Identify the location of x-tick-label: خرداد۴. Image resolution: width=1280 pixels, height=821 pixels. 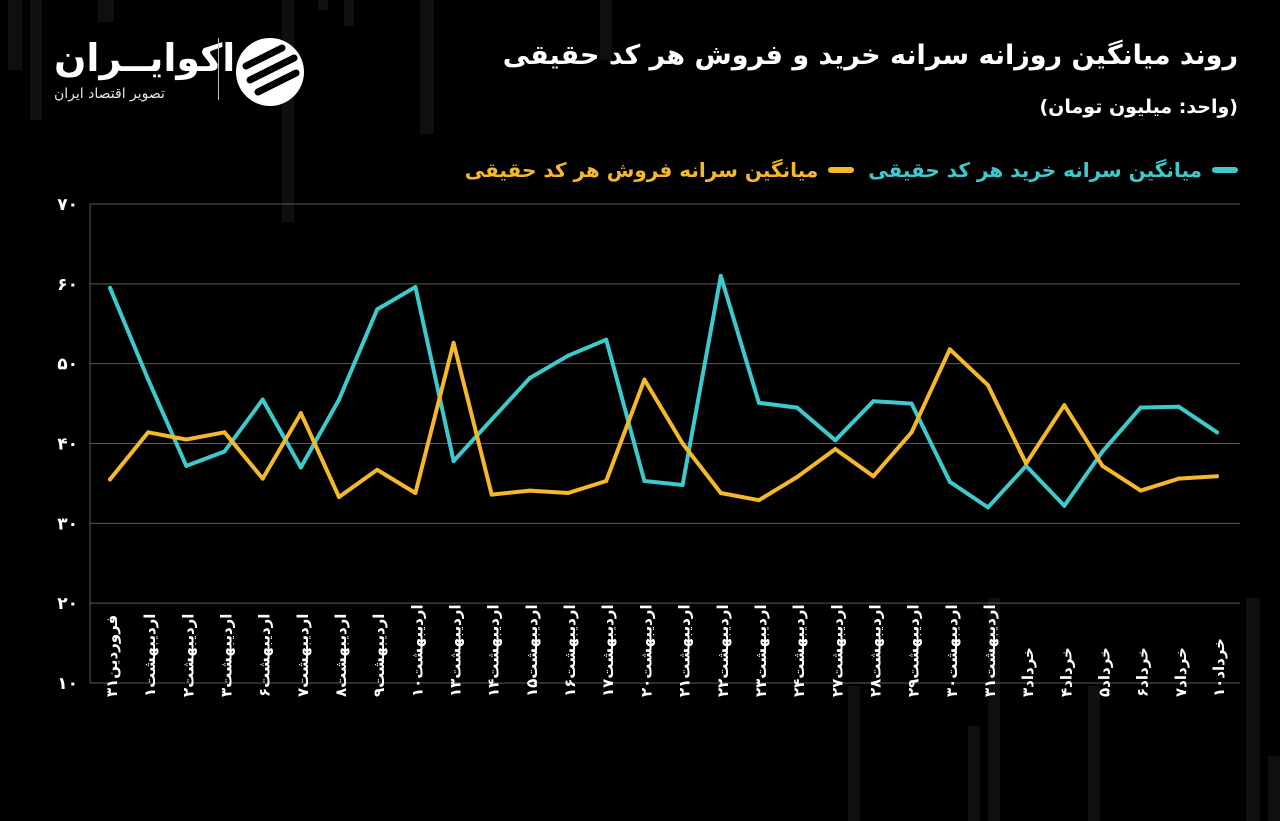
(1066, 672).